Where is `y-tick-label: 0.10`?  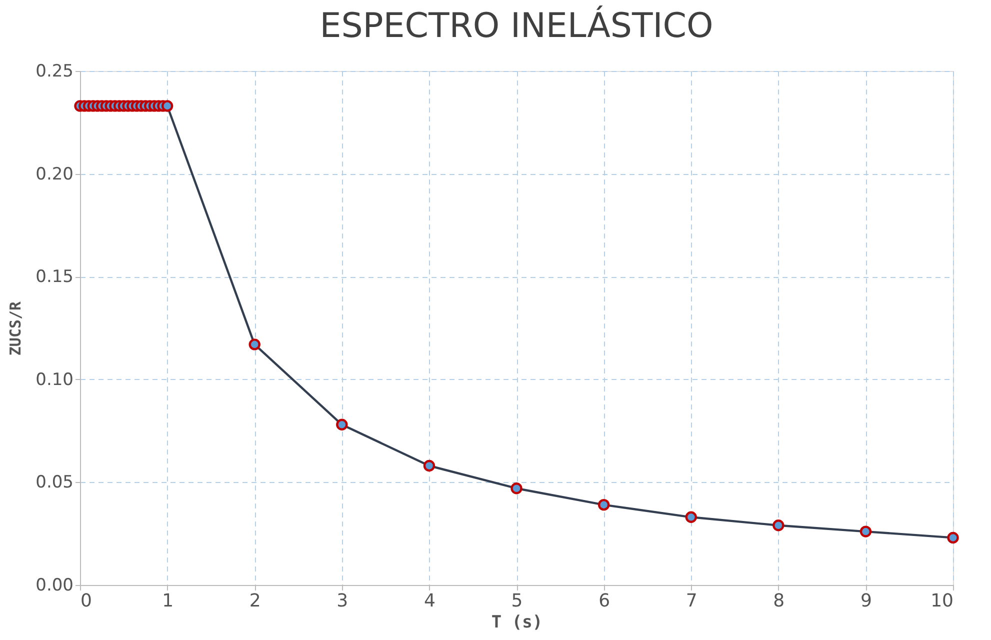 y-tick-label: 0.10 is located at coordinates (55, 380).